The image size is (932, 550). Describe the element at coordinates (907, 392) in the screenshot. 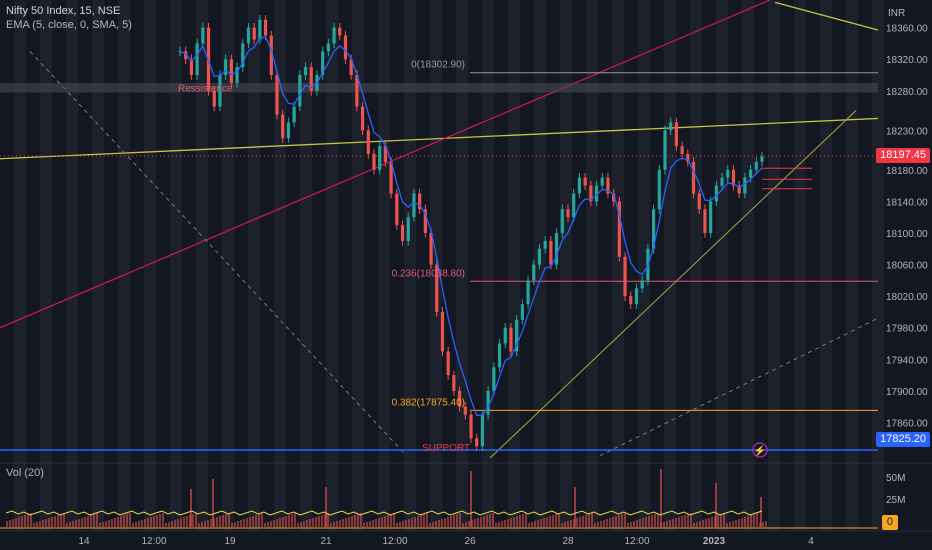

I see `price-tick-label: 17900.00` at that location.